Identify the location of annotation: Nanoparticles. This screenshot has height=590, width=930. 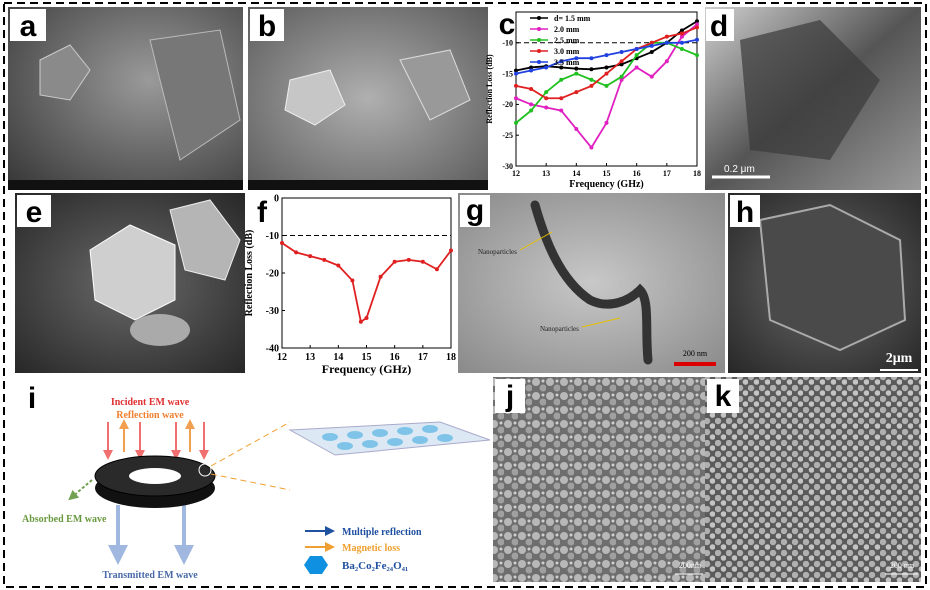
(497, 252).